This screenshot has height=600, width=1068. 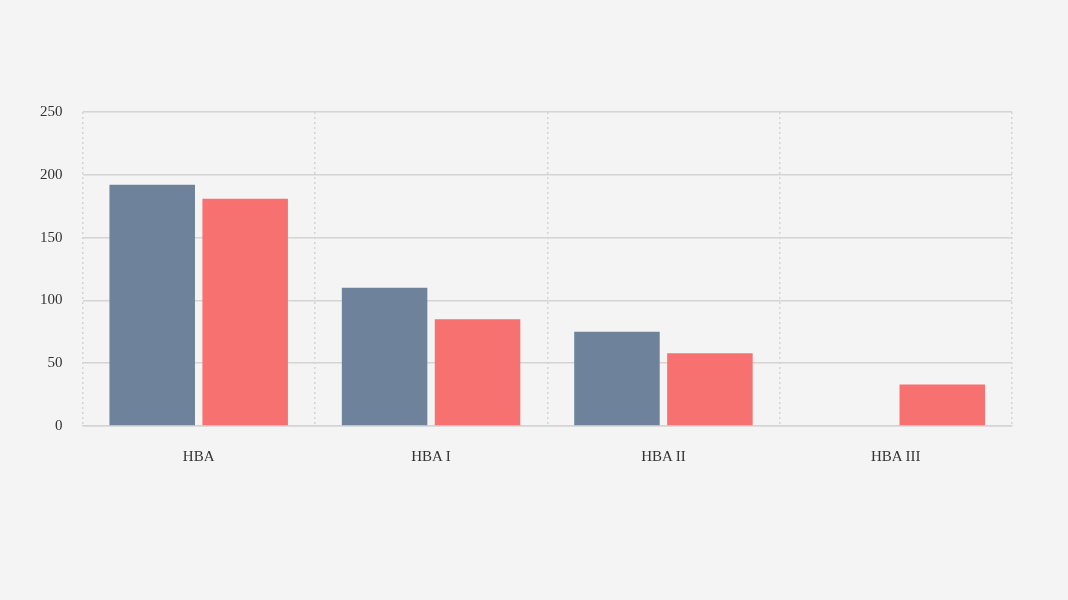 What do you see at coordinates (896, 455) in the screenshot?
I see `x-tick-label: HBA III` at bounding box center [896, 455].